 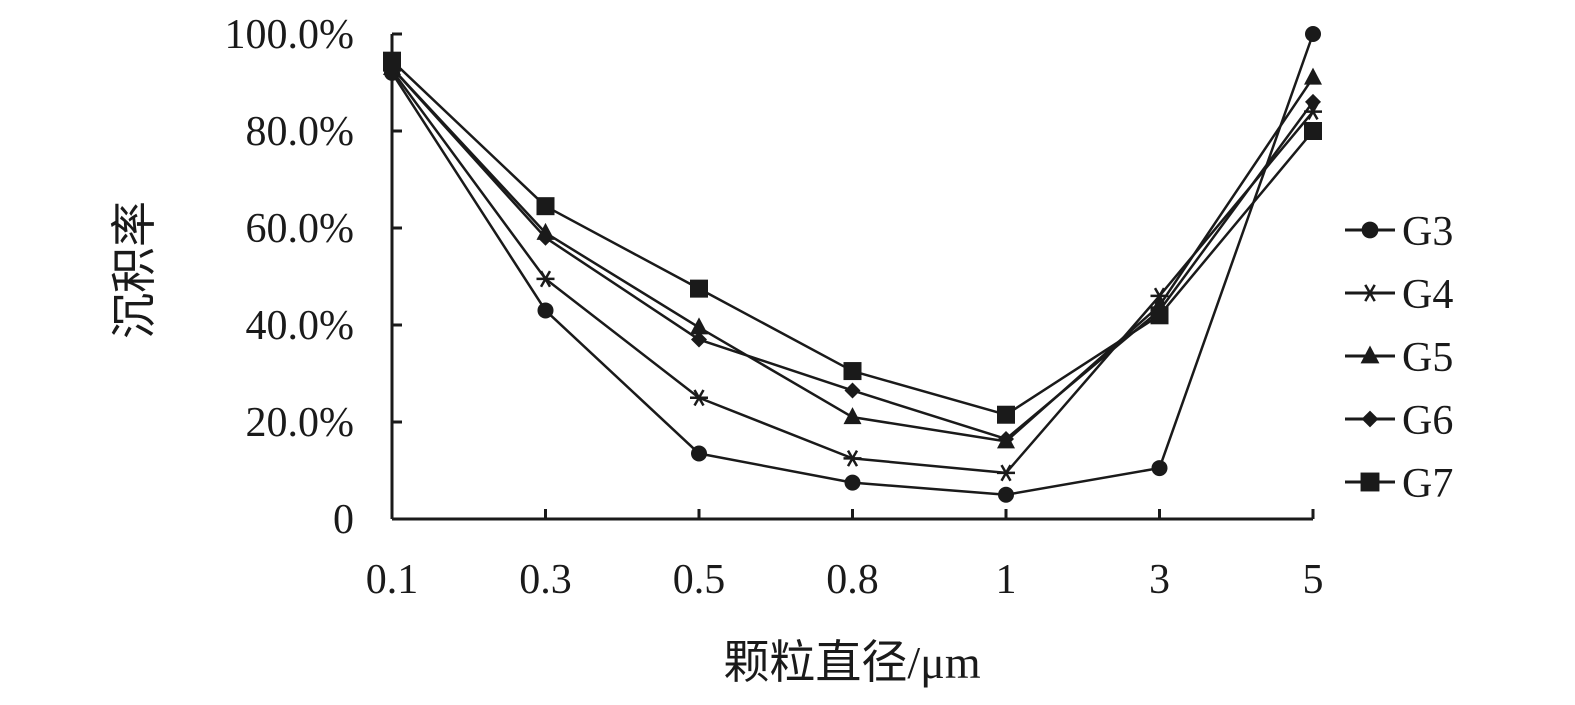 I want to click on y-tick-label: 80.0%, so click(x=300, y=132).